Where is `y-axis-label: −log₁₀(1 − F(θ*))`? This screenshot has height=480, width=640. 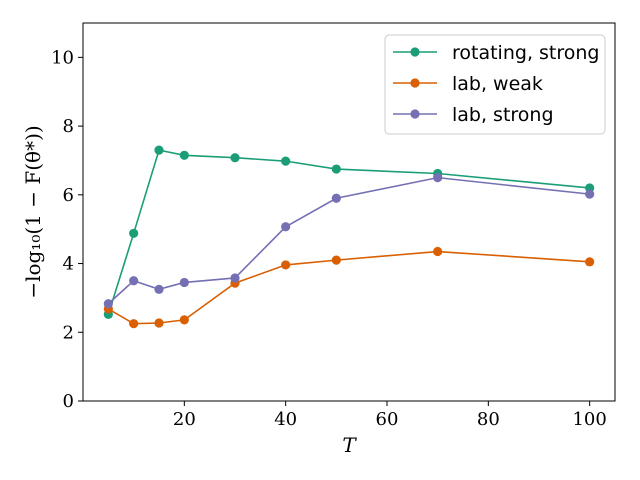
y-axis-label: −log₁₀(1 − F(θ*)) is located at coordinates (33, 211).